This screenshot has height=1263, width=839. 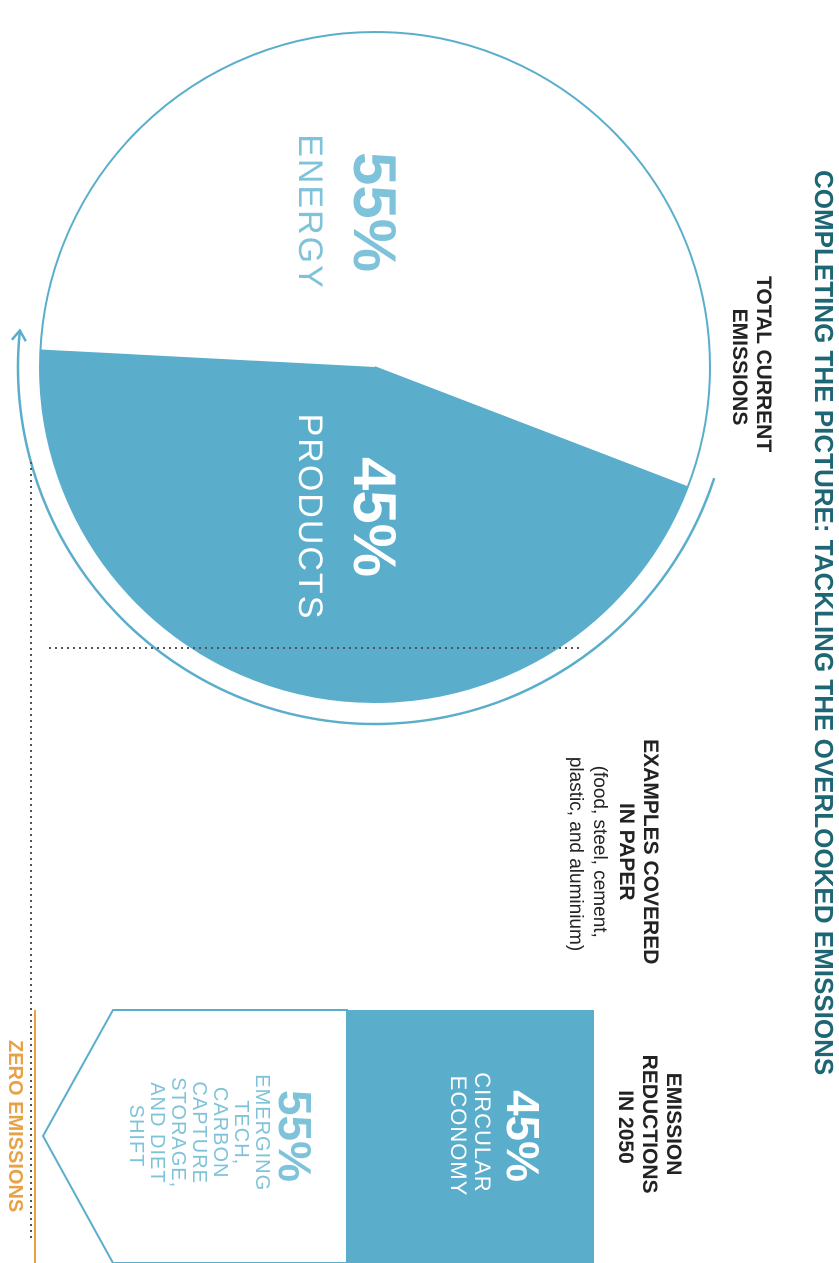 I want to click on examples-heading-1: EXAMPLES COVERED, so click(x=650, y=851).